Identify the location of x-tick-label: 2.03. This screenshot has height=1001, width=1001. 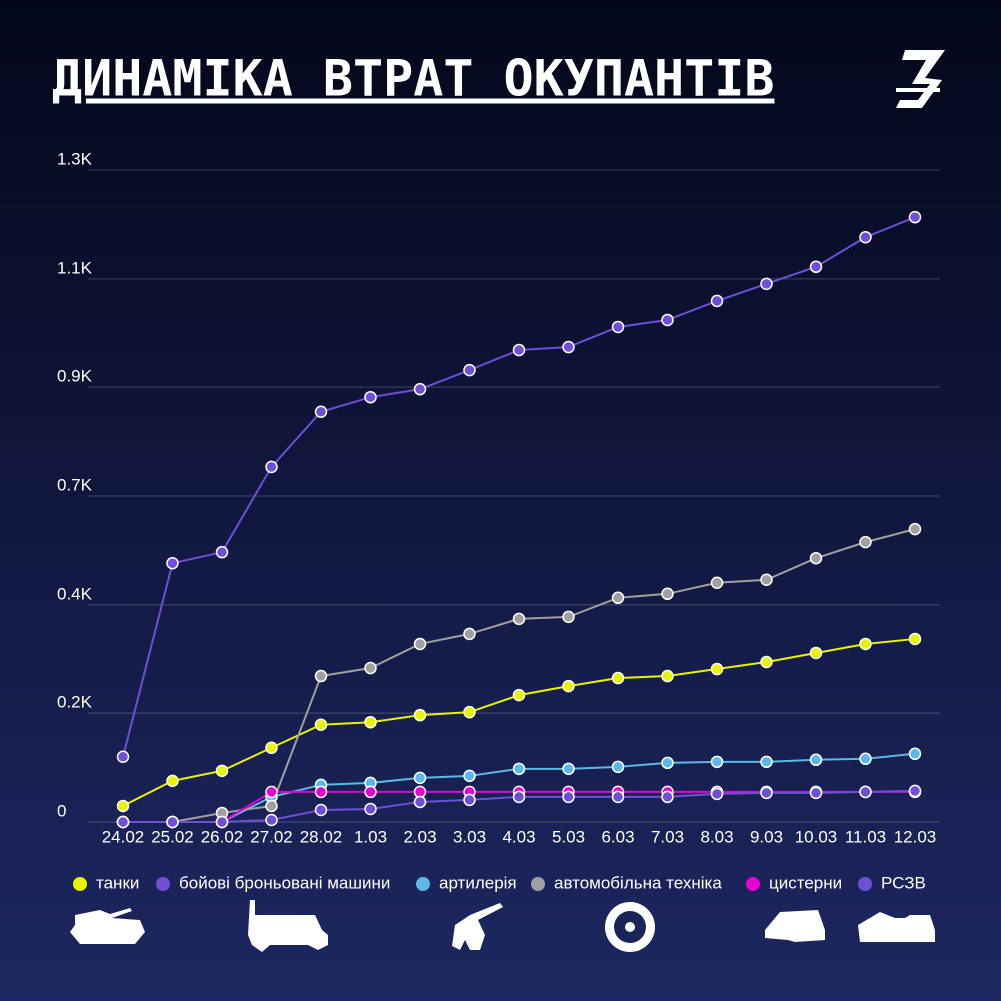
(419, 836).